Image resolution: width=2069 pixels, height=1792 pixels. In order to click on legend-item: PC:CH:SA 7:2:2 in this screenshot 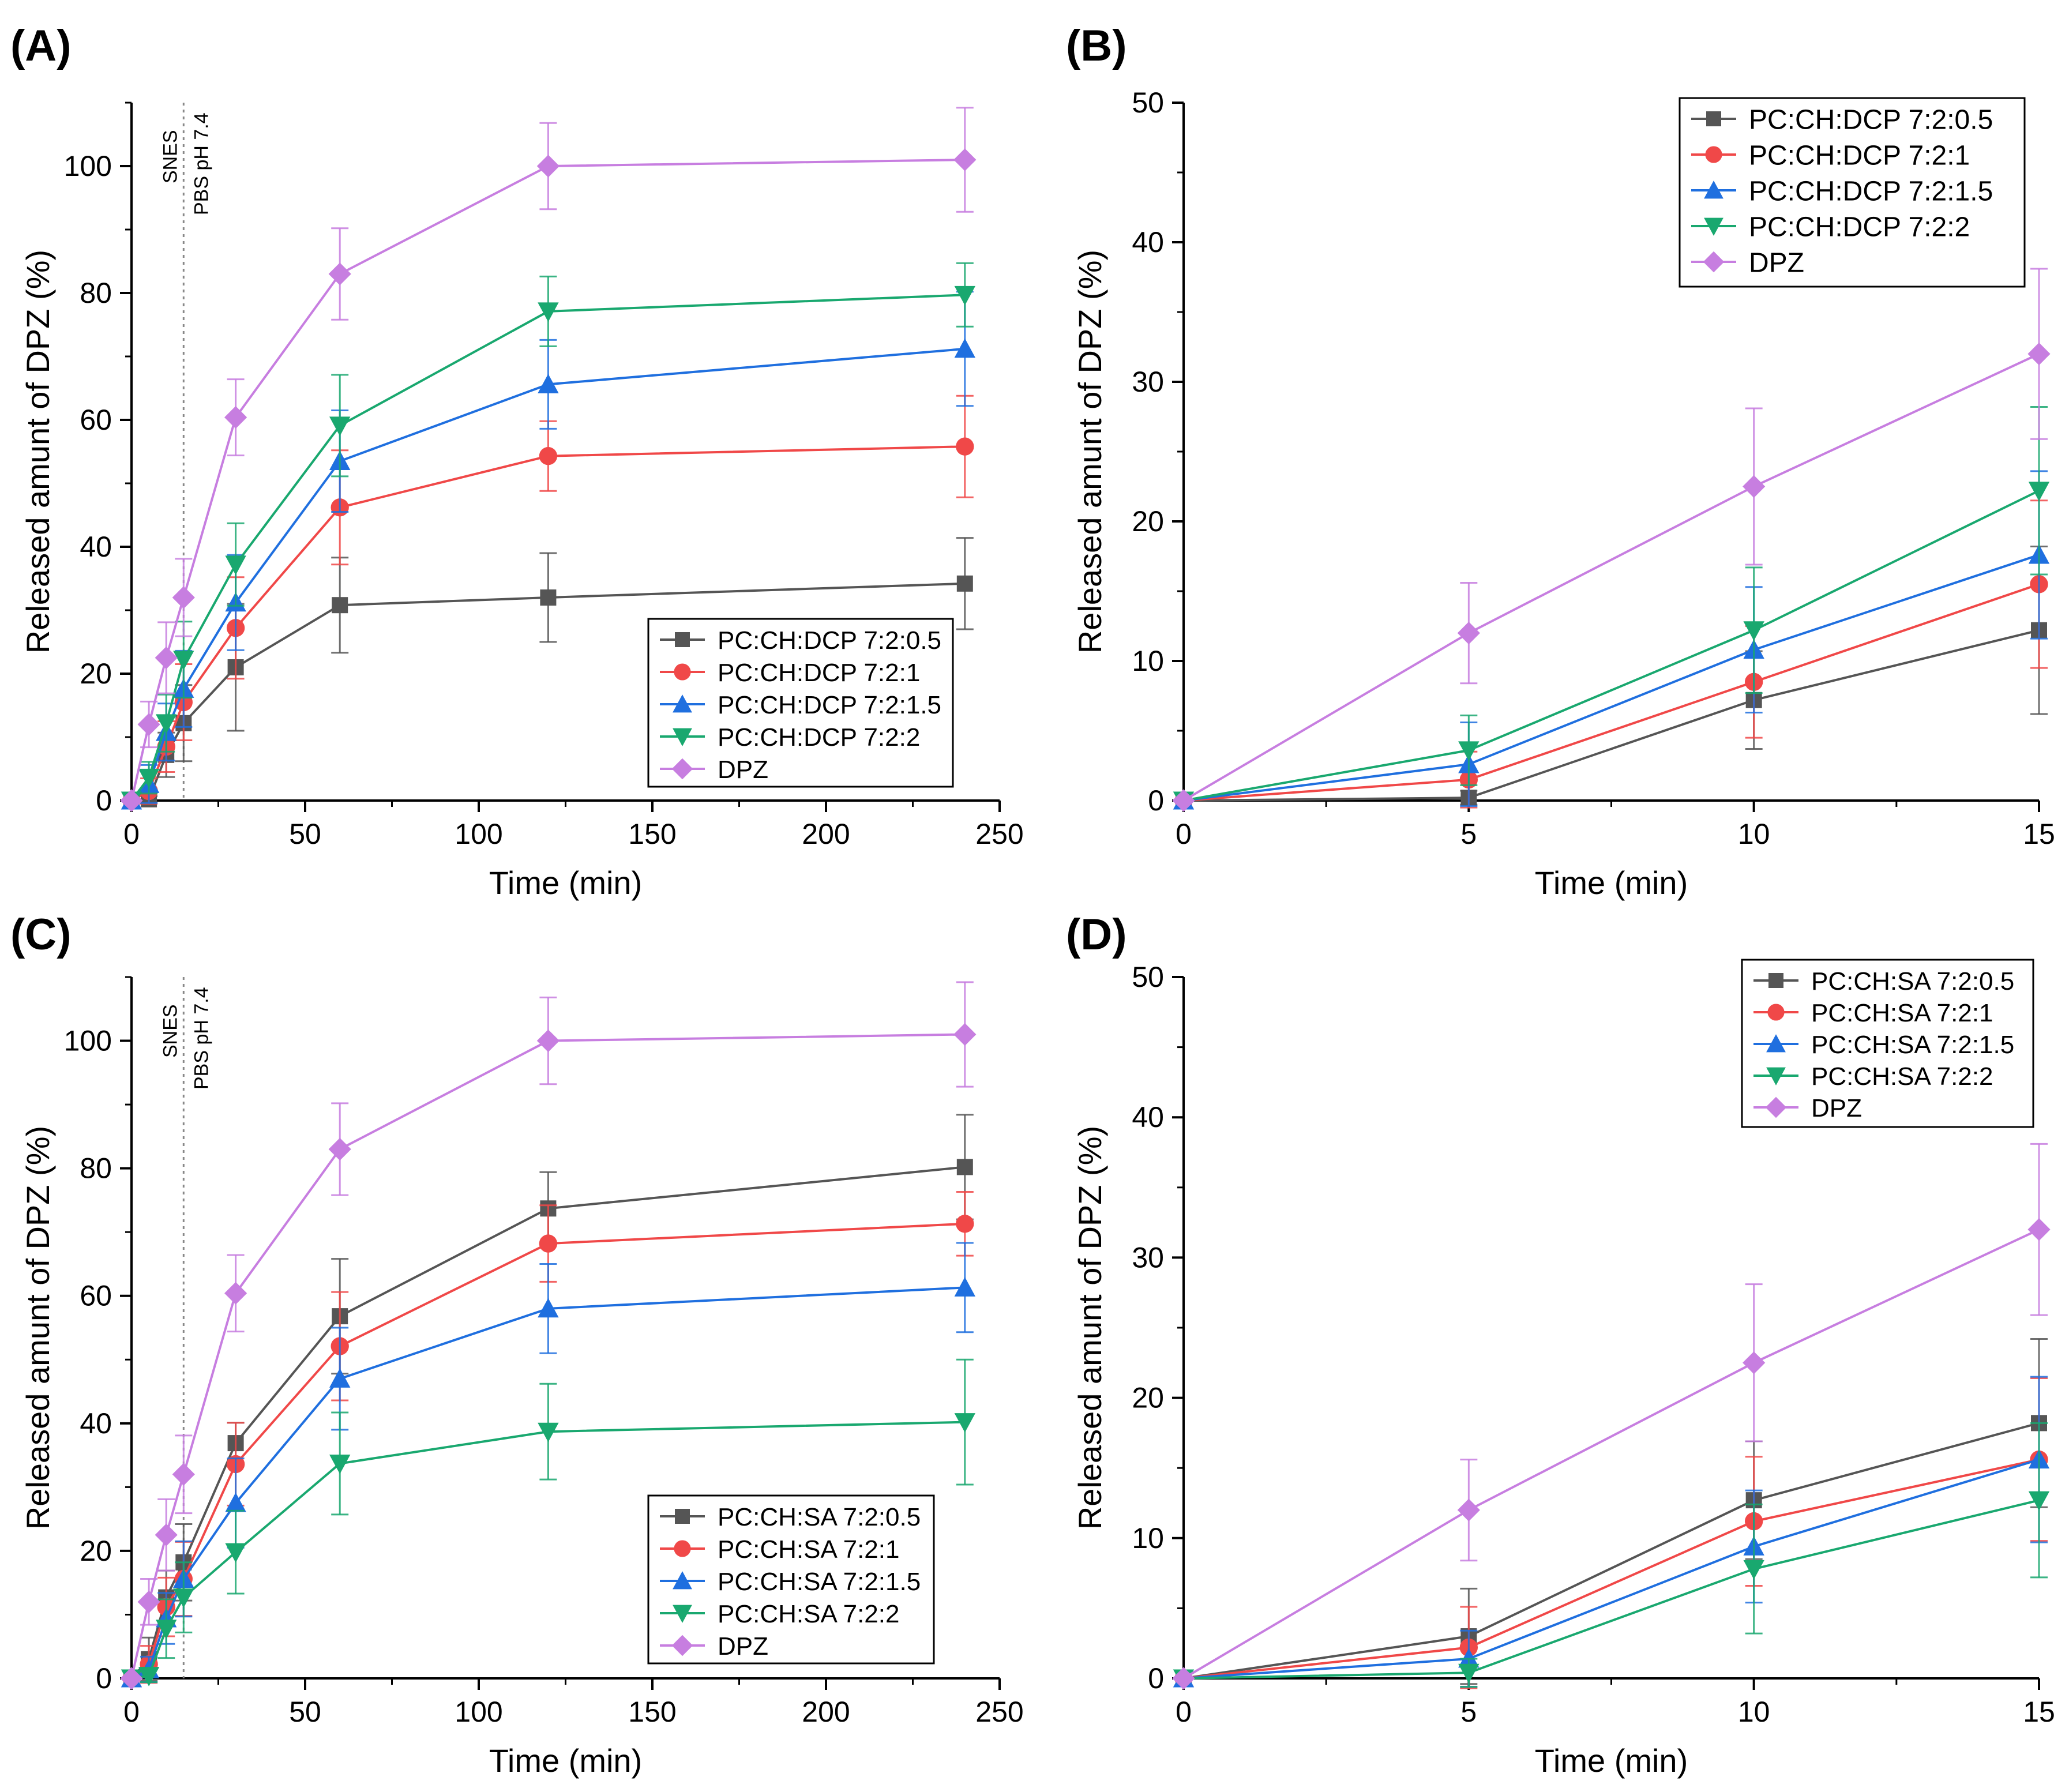, I will do `click(1873, 1076)`.